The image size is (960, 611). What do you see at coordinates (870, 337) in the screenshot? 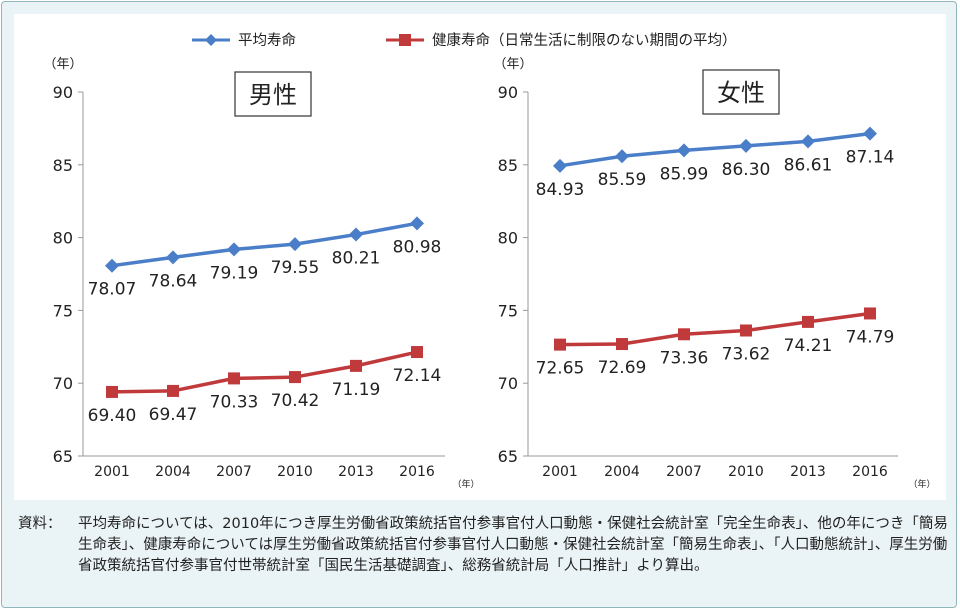
I see `data-label: 74.79` at bounding box center [870, 337].